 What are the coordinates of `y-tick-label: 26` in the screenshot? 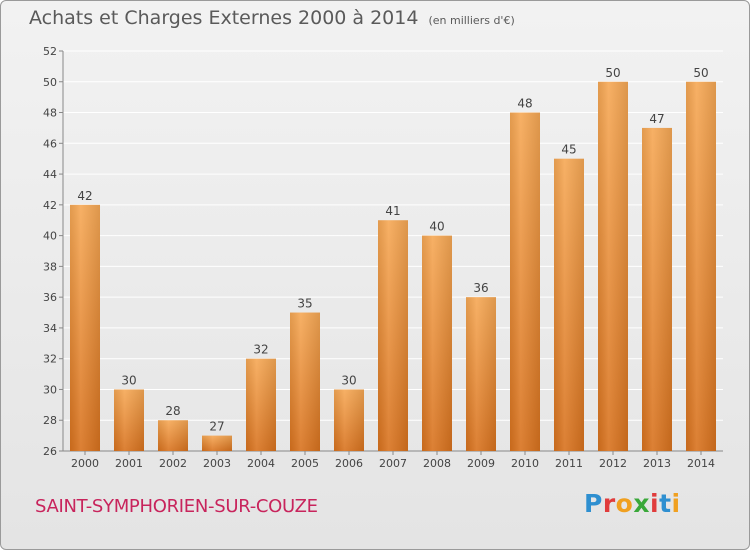 It's located at (50, 451).